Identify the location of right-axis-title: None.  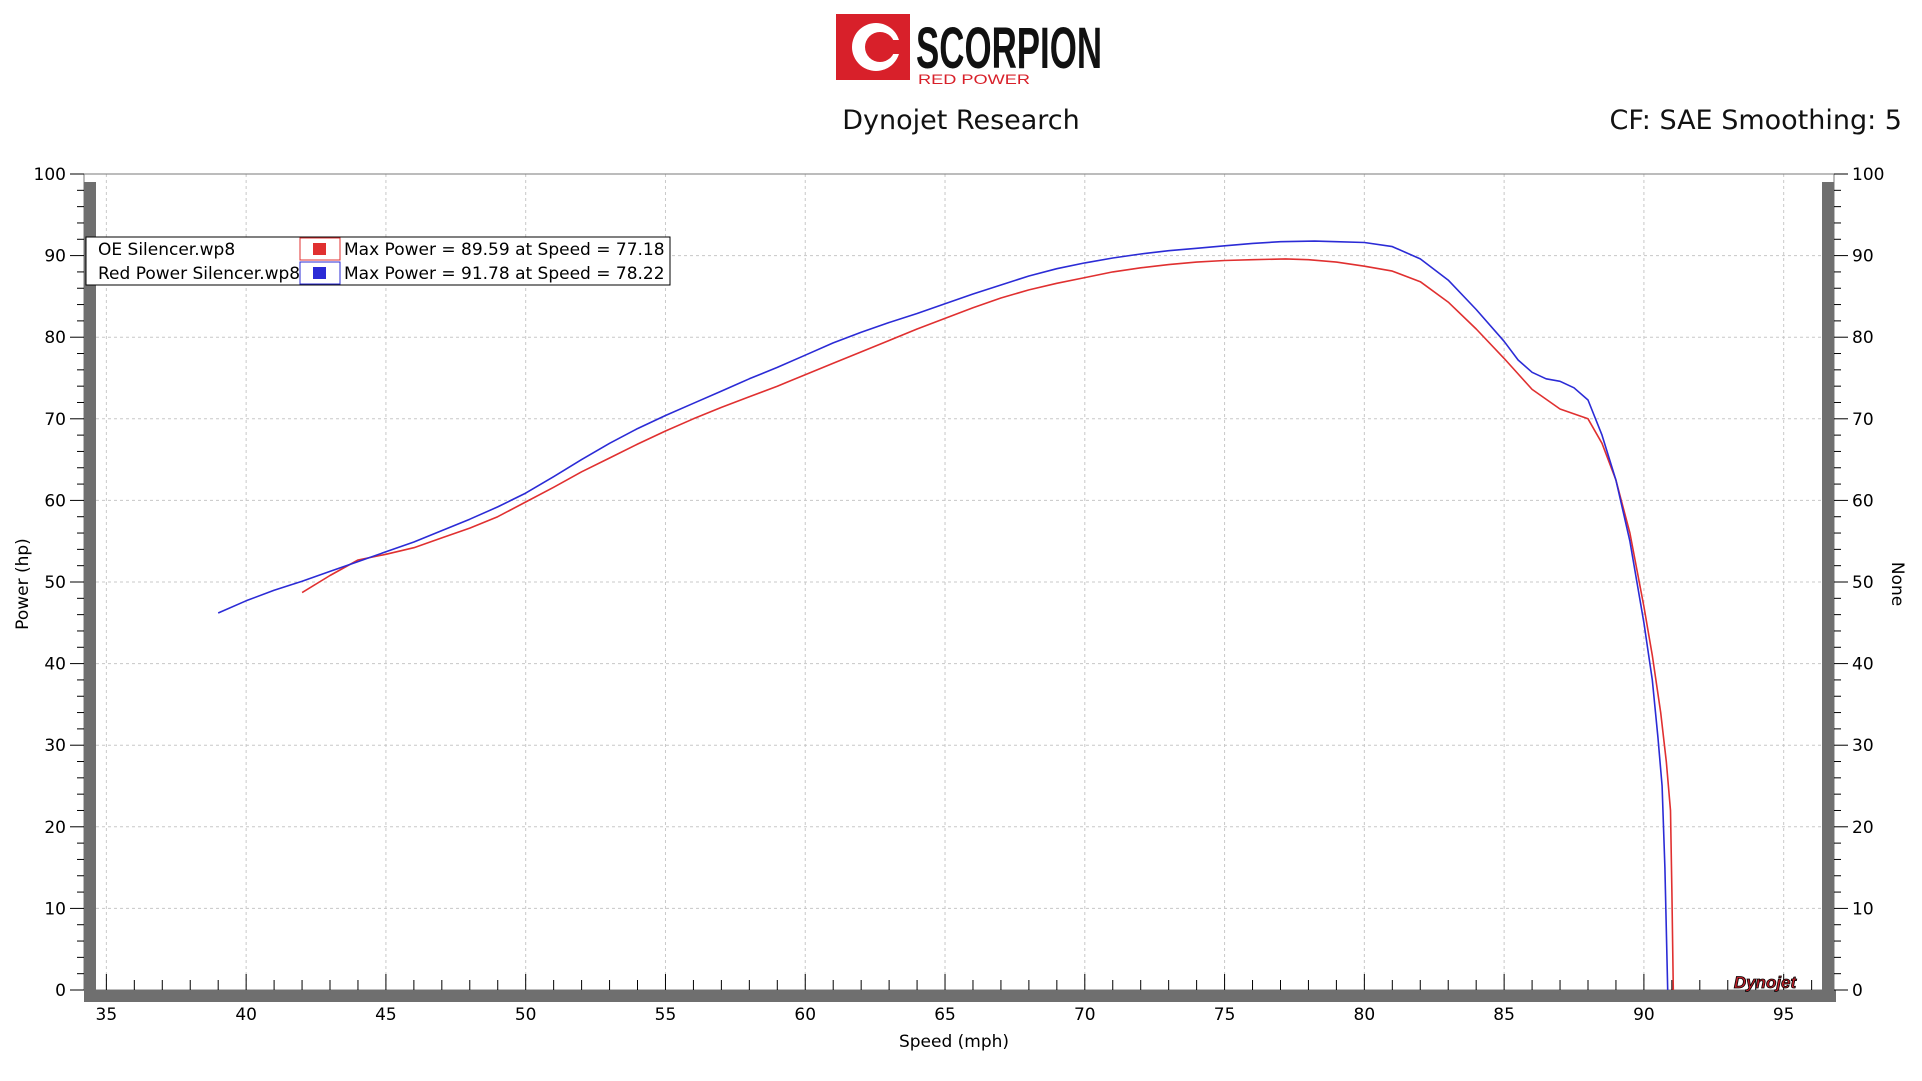
(1897, 584).